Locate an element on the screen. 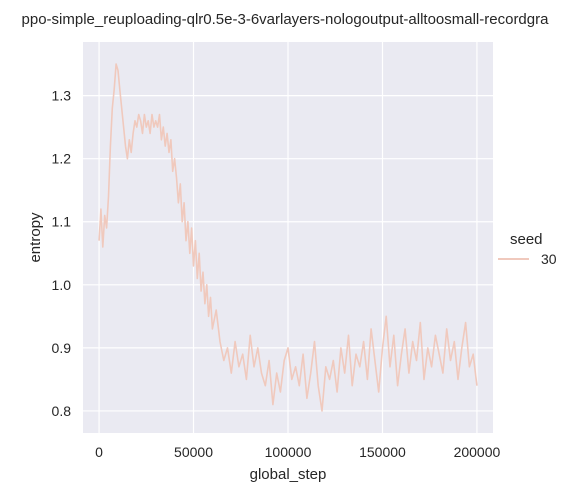 The image size is (572, 500). legend-label-30: 30 is located at coordinates (549, 259).